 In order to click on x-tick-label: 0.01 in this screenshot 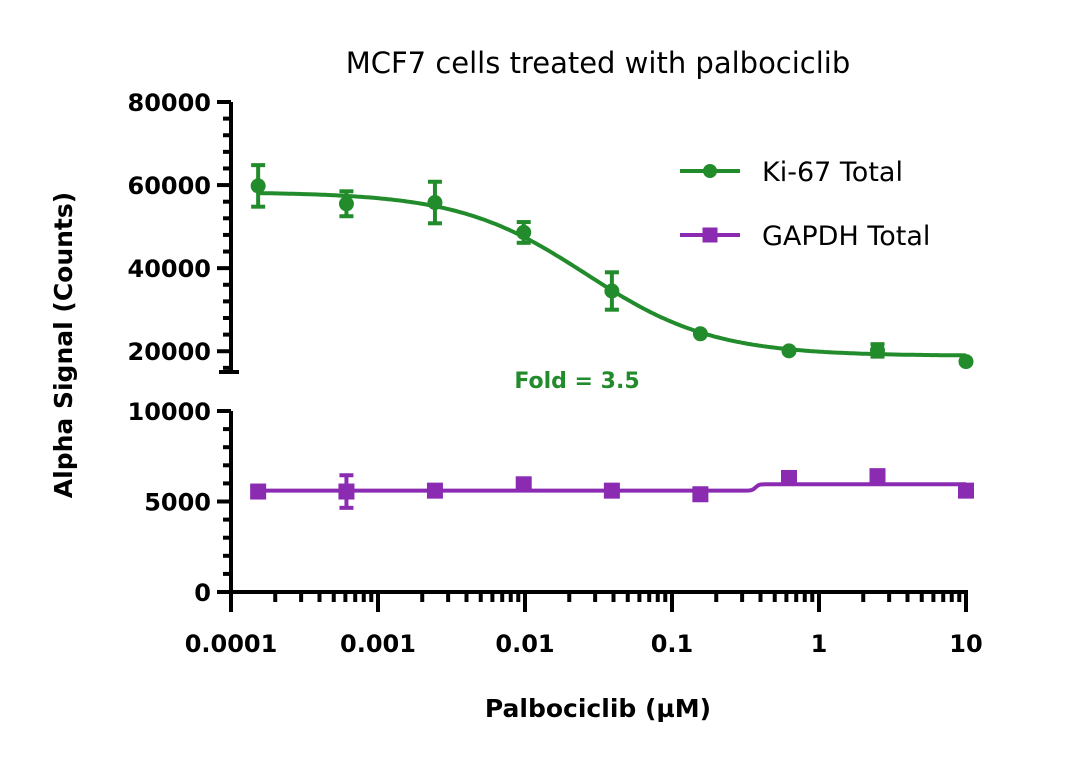, I will do `click(524, 644)`.